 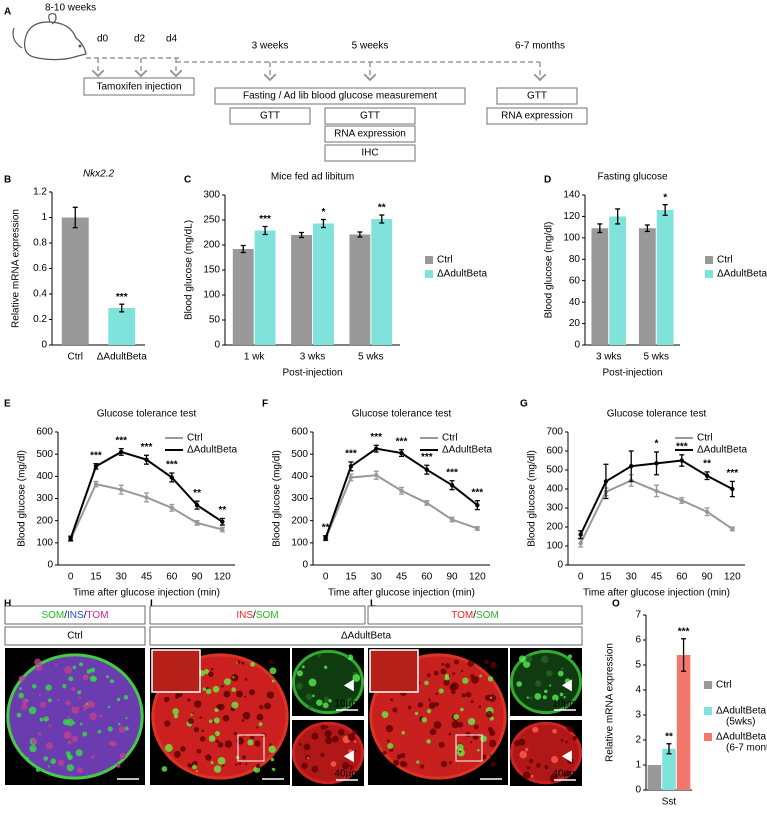 What do you see at coordinates (575, 323) in the screenshot?
I see `y-tick-label: 20` at bounding box center [575, 323].